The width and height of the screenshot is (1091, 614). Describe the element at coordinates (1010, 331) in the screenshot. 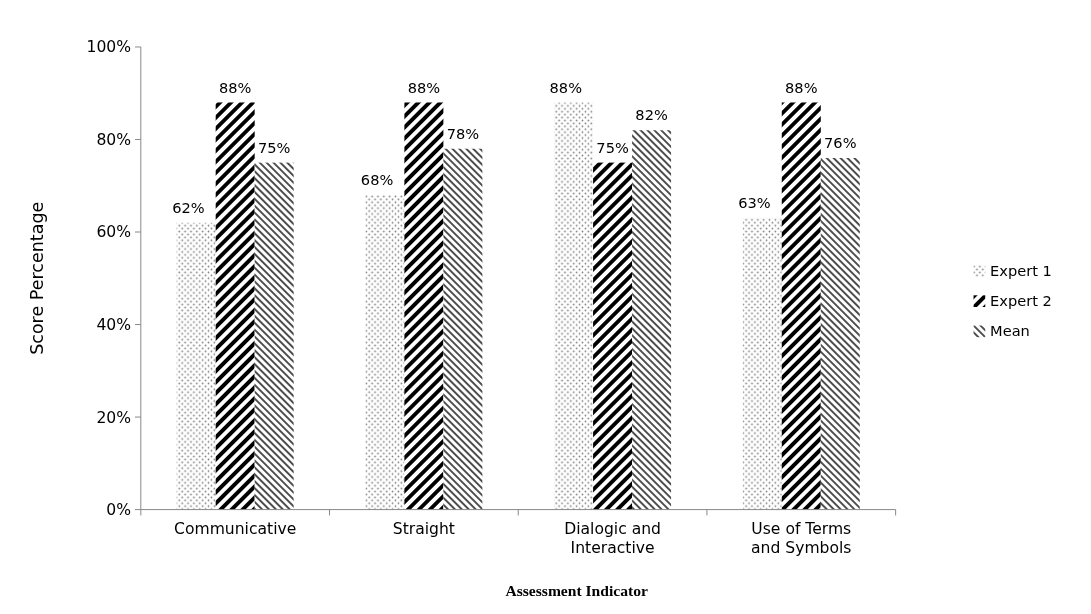

I see `legend-label: Mean` at that location.